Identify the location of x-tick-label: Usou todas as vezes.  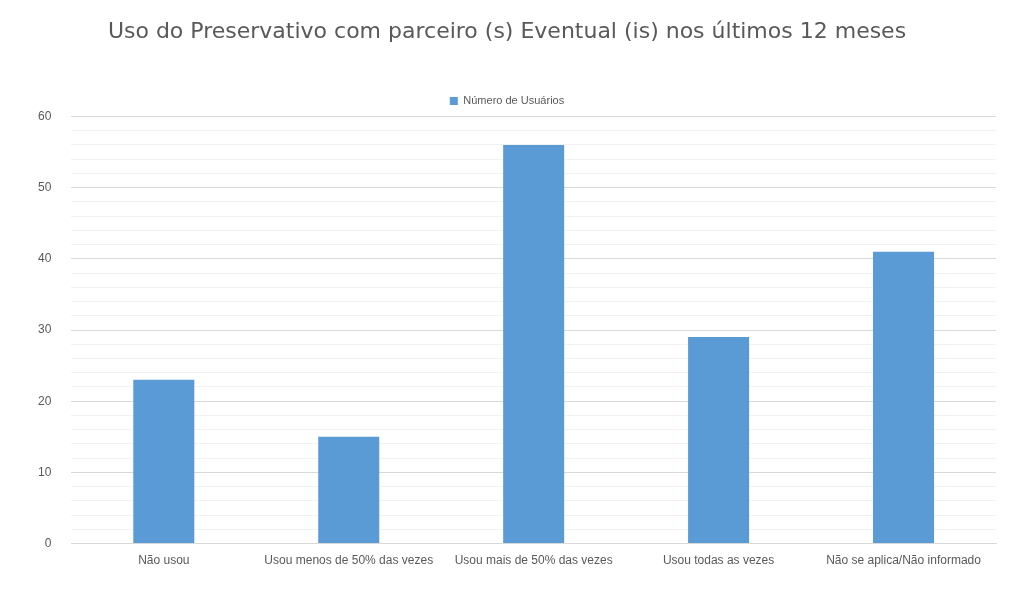
(718, 560).